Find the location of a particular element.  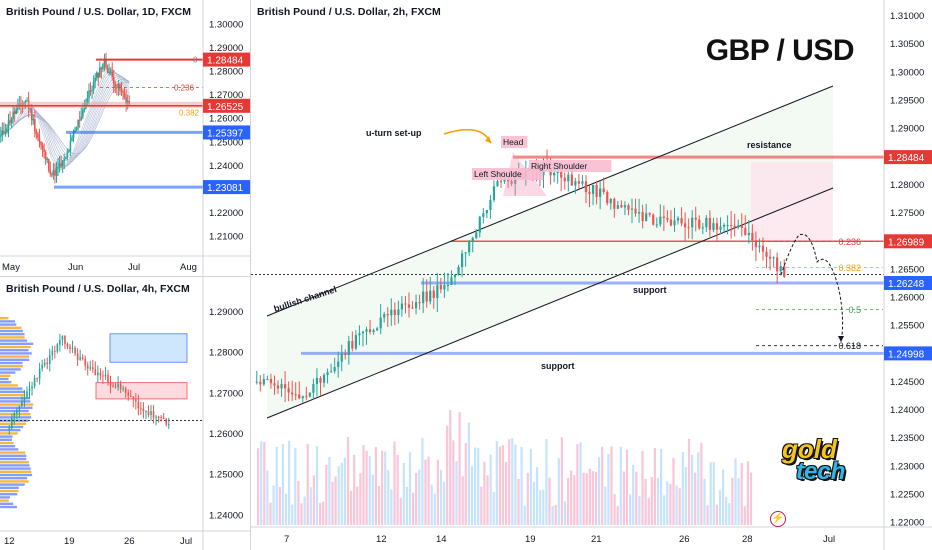

daily-price-tag is located at coordinates (226, 187).